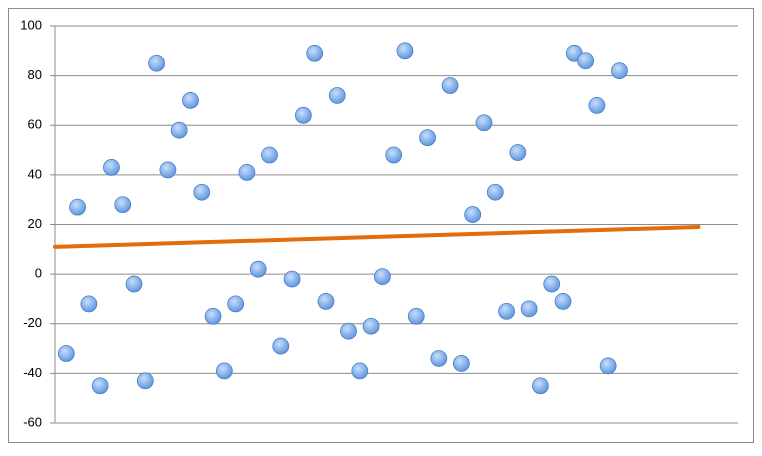 The width and height of the screenshot is (762, 456). I want to click on y-tick-label: 40, so click(35, 173).